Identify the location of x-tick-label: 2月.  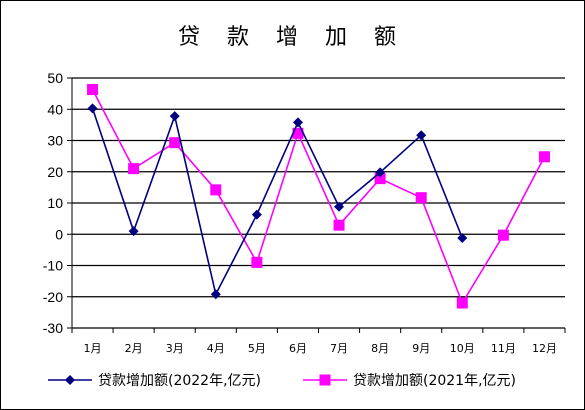
(134, 348).